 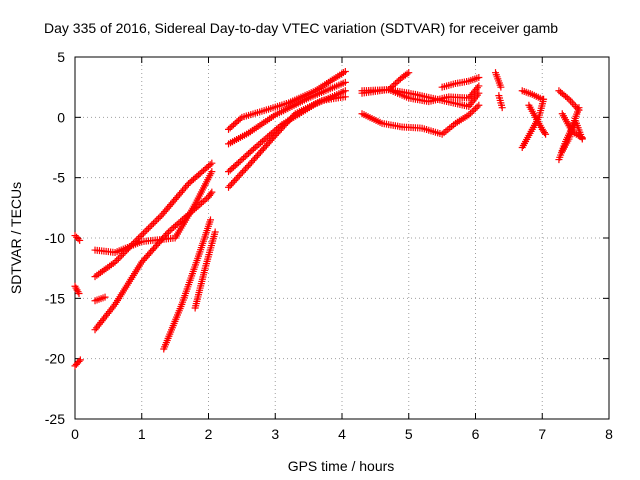 I want to click on x-axis-label: GPS time / hours, so click(x=341, y=466).